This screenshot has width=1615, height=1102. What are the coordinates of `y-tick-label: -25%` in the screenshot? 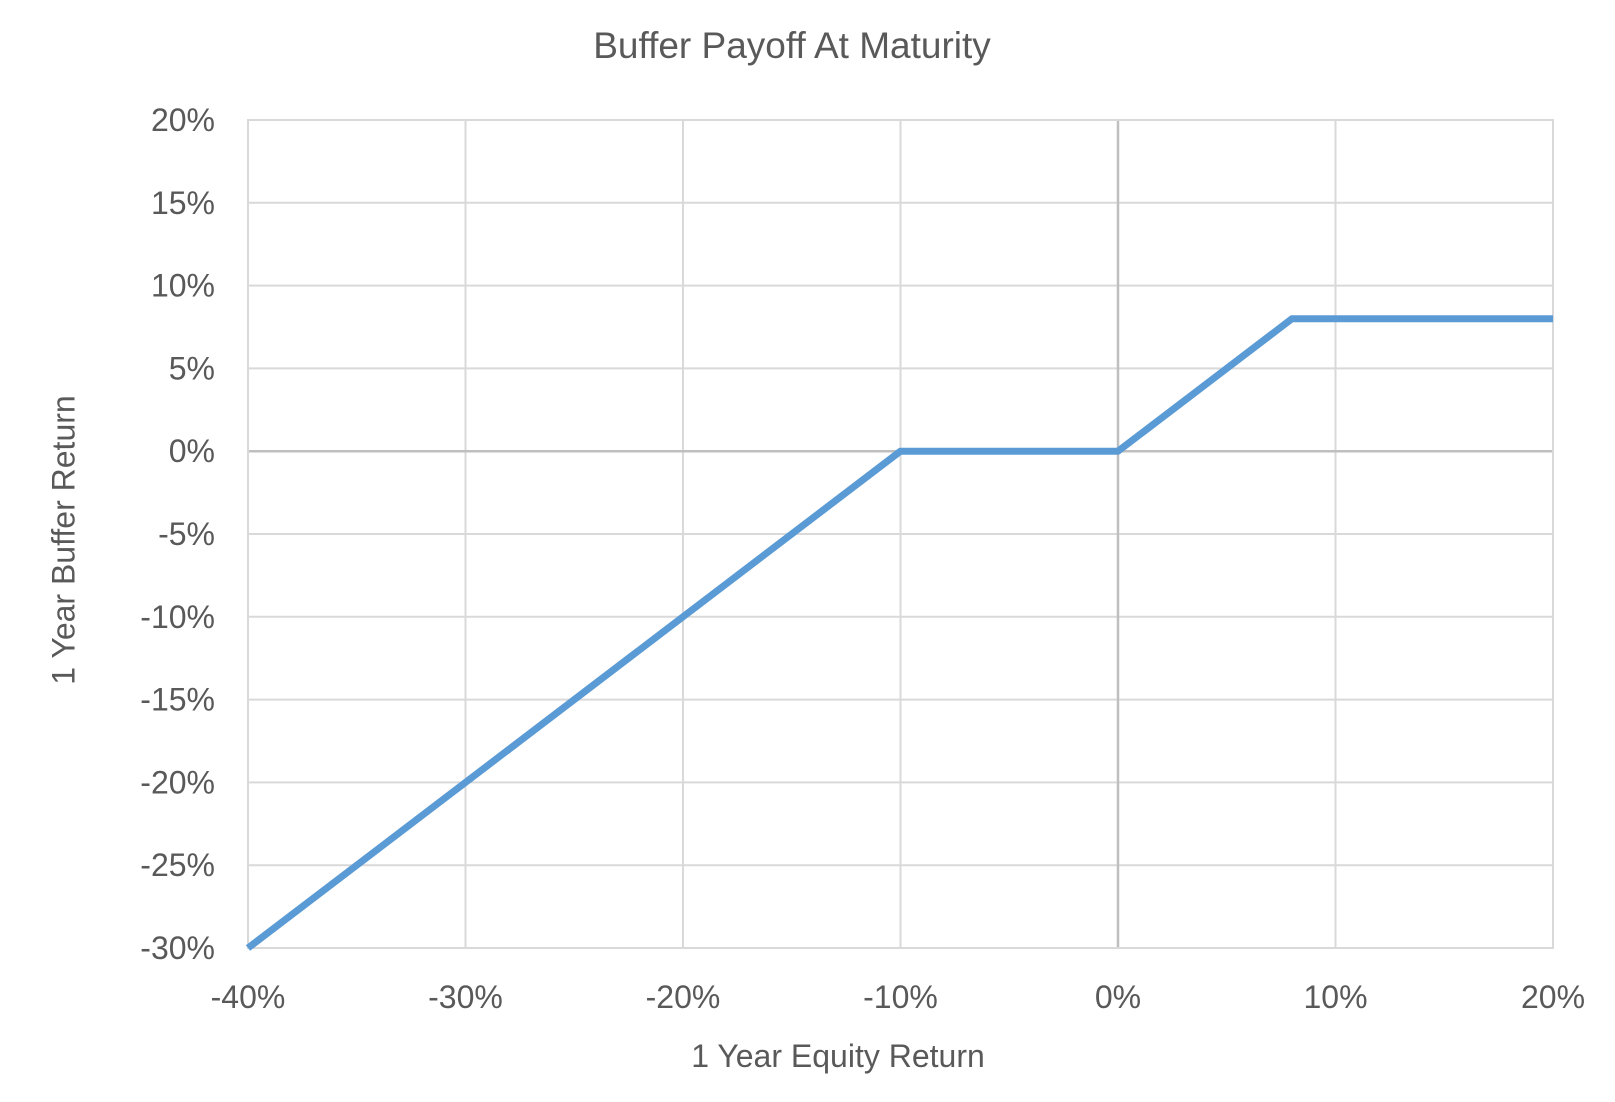 It's located at (177, 865).